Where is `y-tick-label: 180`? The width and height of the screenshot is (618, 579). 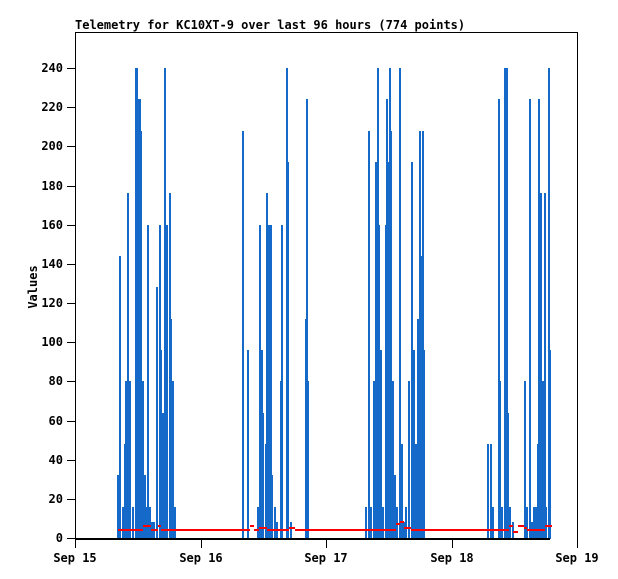
y-tick-label: 180 is located at coordinates (52, 186).